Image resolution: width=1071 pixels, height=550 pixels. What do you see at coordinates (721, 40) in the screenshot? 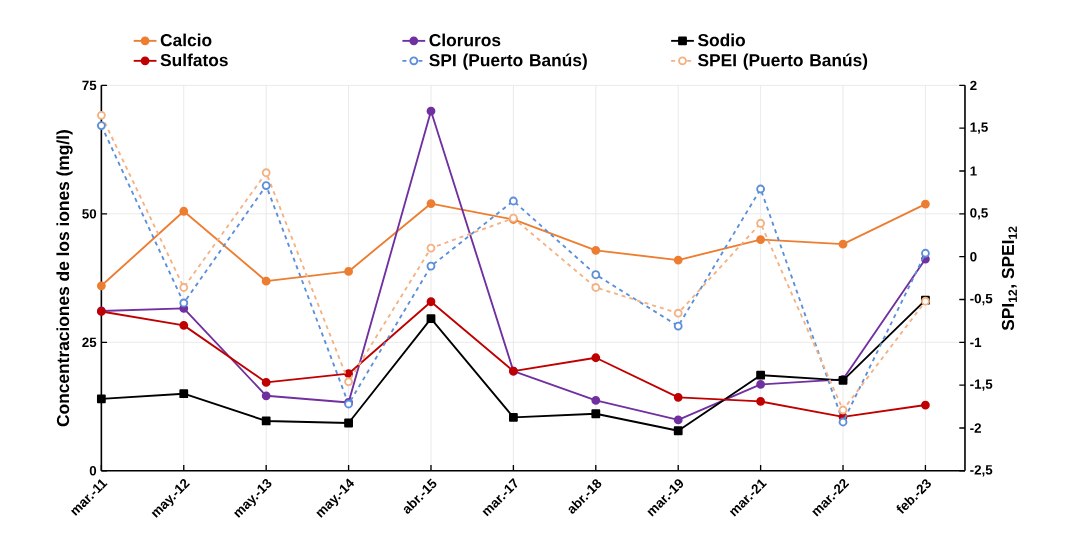
I see `legend-label: Sodio` at bounding box center [721, 40].